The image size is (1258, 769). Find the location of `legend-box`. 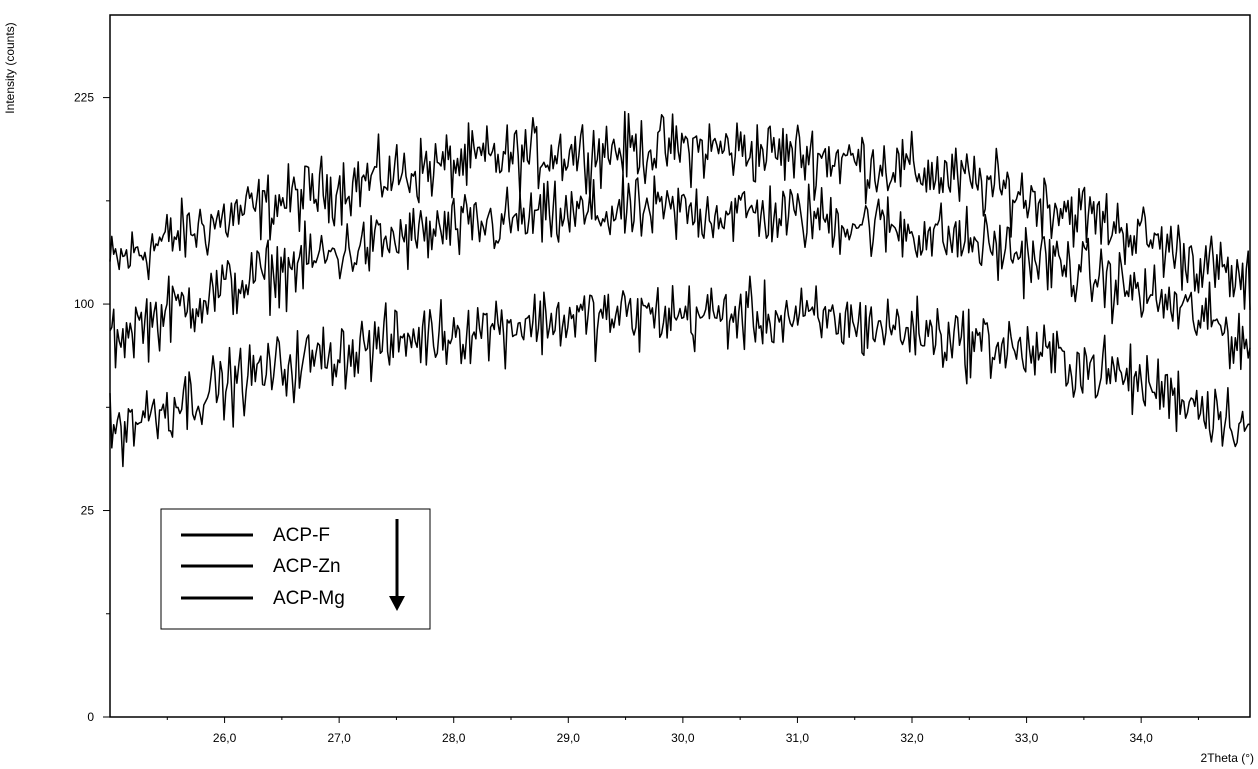

legend-box is located at coordinates (295, 569).